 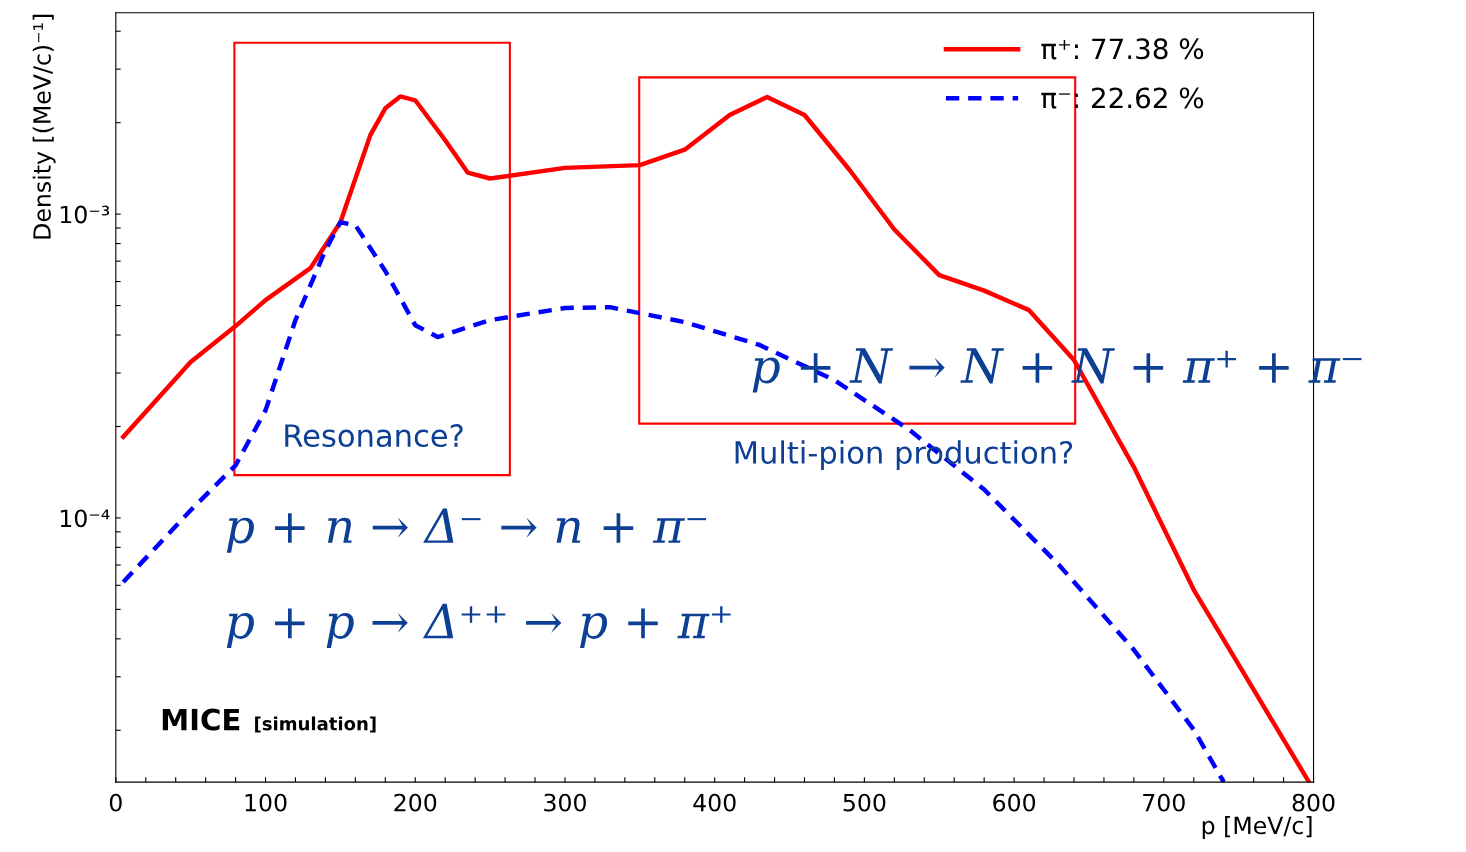 I want to click on annotation: Multi-pion production?, so click(x=904, y=455).